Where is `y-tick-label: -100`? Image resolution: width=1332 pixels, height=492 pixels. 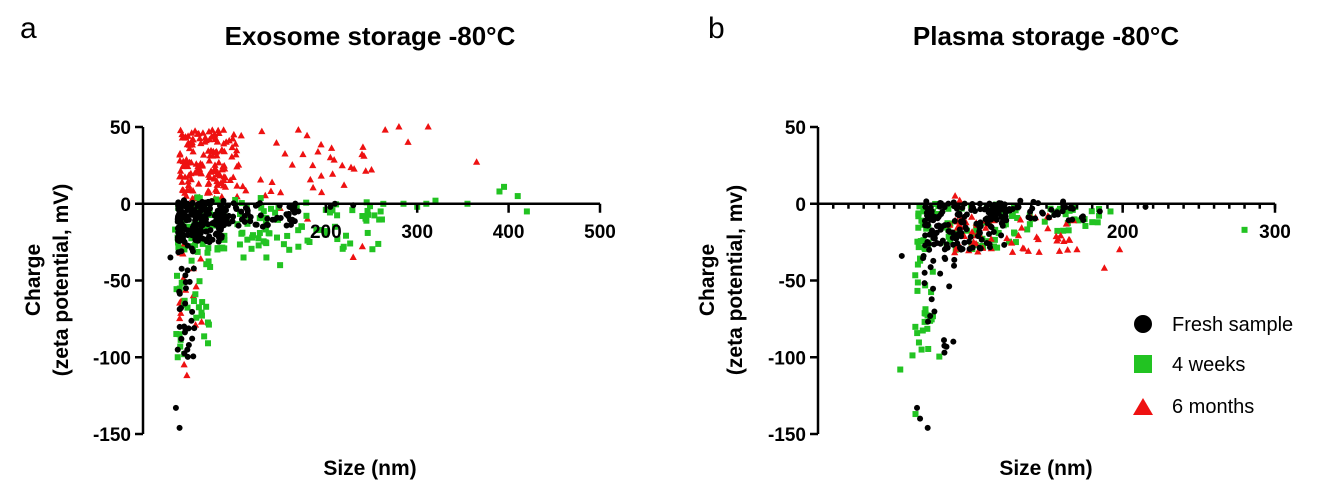
y-tick-label: -100 is located at coordinates (787, 358).